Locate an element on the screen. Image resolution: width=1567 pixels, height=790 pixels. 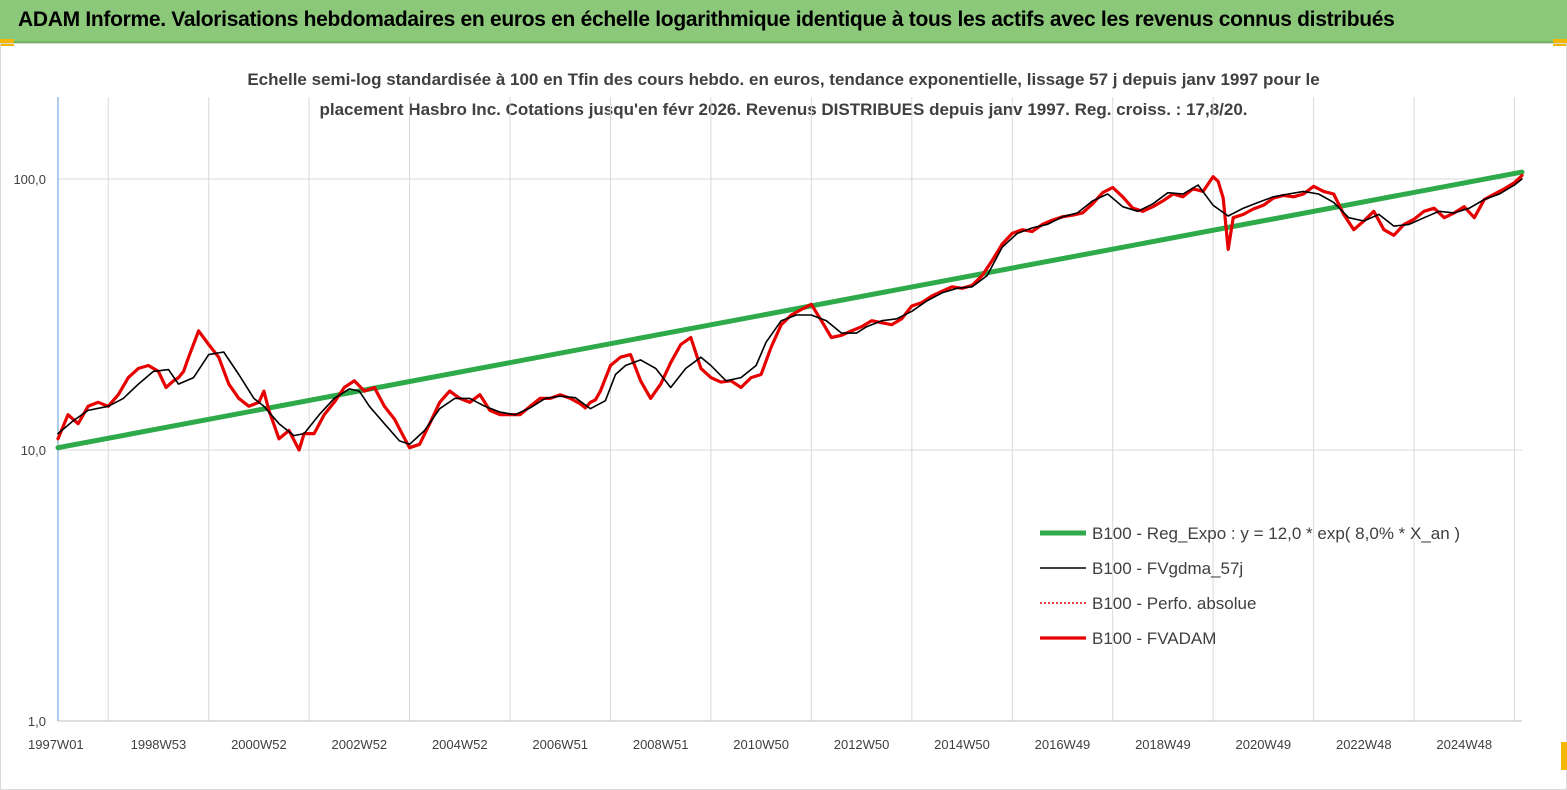
x-tick-label: 1998W53 is located at coordinates (159, 744).